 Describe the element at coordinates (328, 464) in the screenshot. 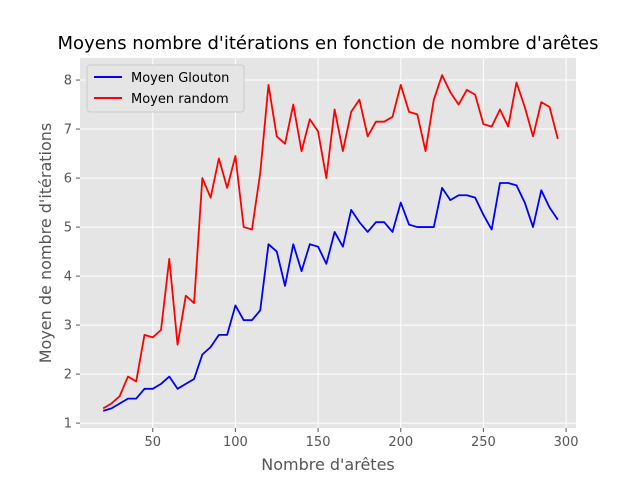

I see `x-axis-label: Nombre d'arêtes` at that location.